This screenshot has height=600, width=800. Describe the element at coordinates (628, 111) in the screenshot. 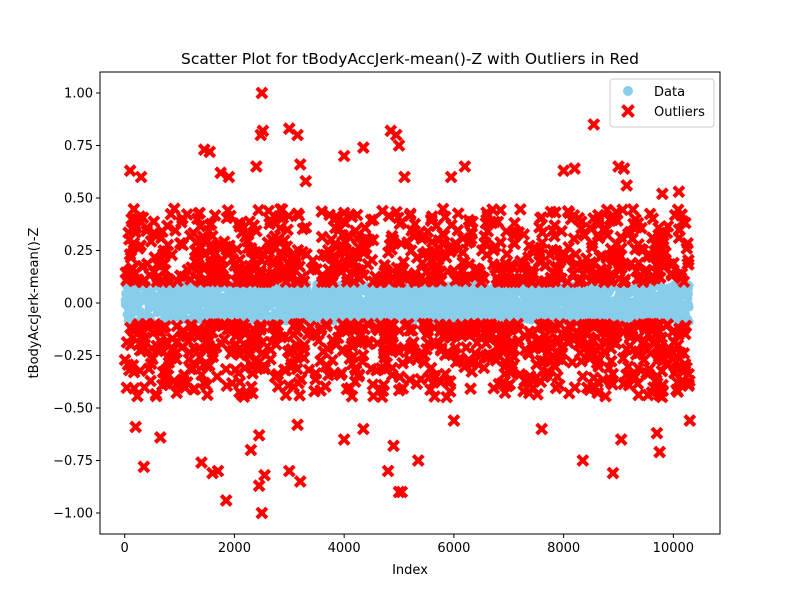

I see `legend-marker-outliers` at that location.